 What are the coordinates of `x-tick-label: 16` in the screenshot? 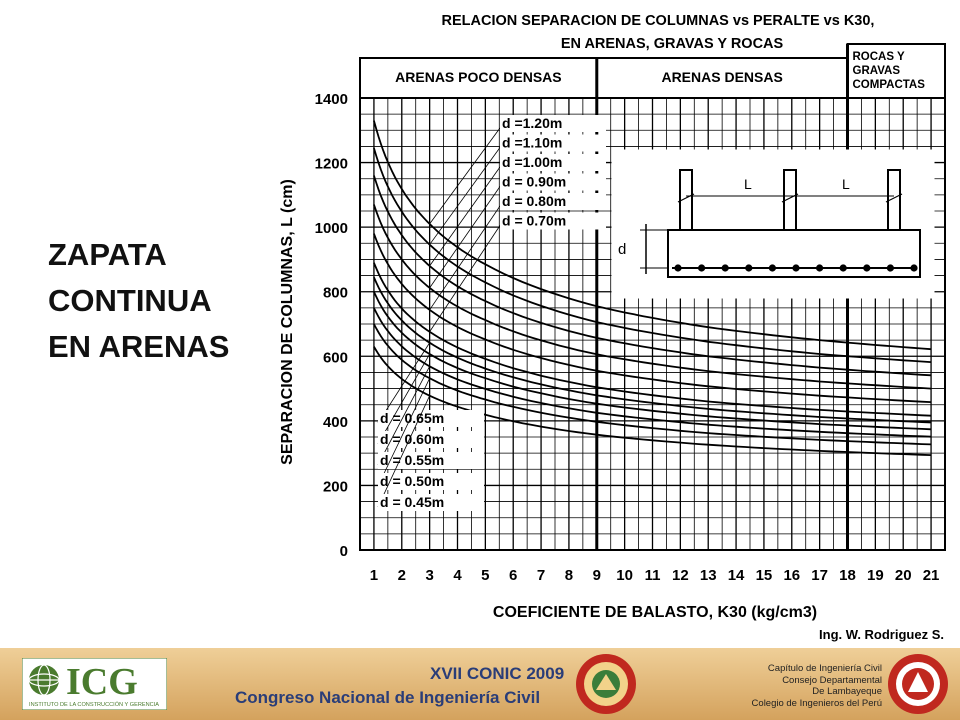 It's located at (791, 575).